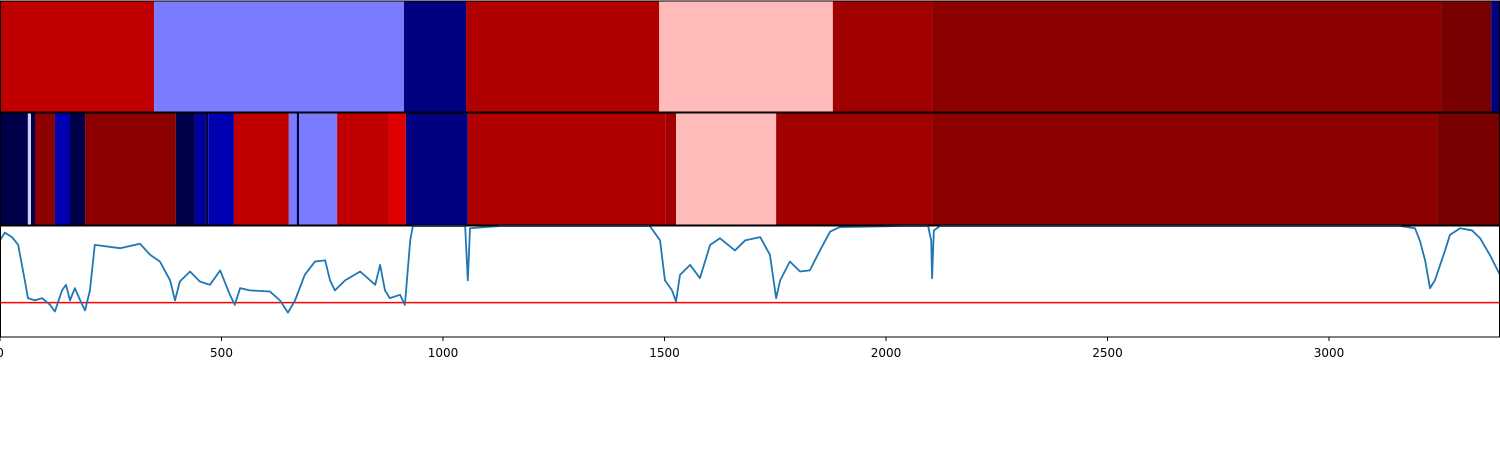 Image resolution: width=1500 pixels, height=454 pixels. Describe the element at coordinates (1107, 353) in the screenshot. I see `x-tick-label: 2500` at that location.